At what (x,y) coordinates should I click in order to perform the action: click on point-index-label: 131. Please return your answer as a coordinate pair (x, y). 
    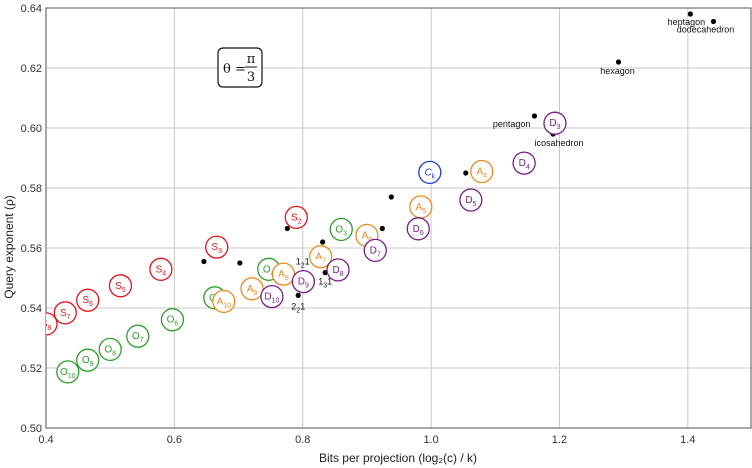
    Looking at the image, I should click on (325, 283).